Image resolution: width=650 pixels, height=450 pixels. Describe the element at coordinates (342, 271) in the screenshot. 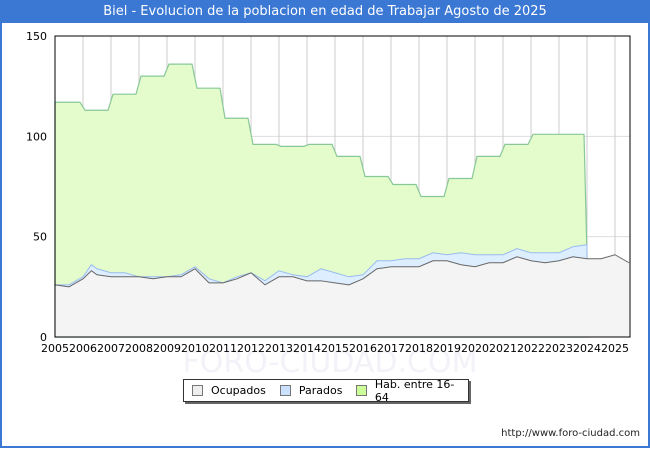

I see `ocupados-line` at that location.